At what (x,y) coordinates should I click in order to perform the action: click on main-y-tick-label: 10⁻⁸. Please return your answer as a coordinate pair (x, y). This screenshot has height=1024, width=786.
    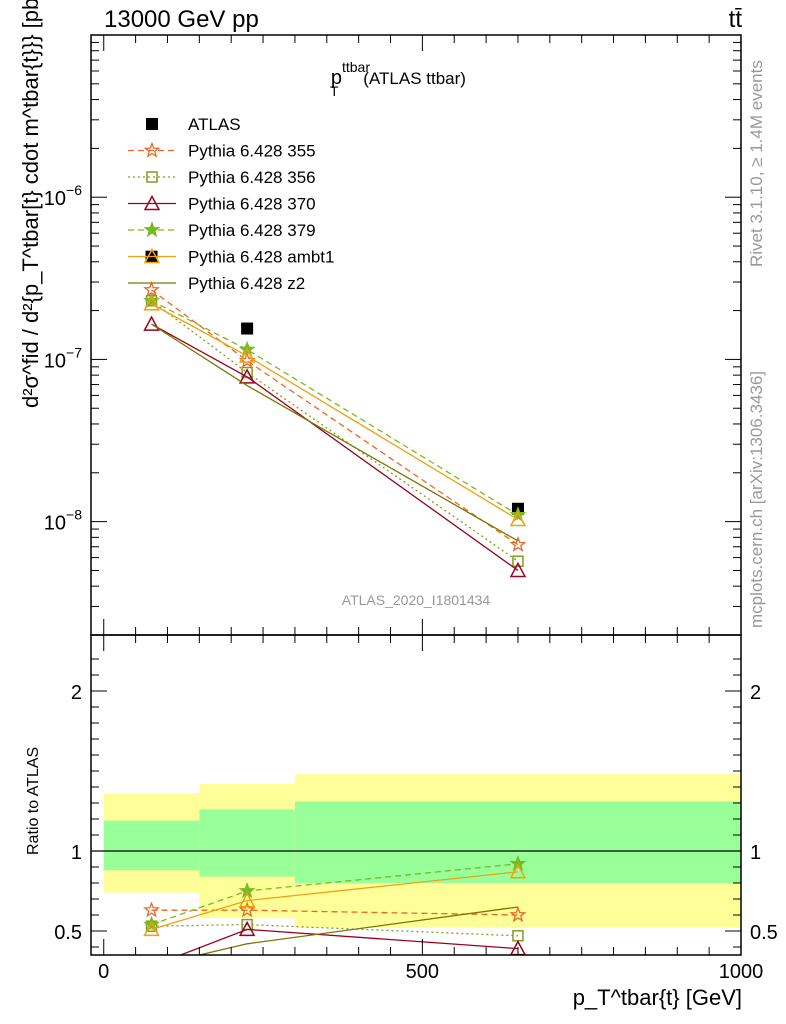
    Looking at the image, I should click on (63, 521).